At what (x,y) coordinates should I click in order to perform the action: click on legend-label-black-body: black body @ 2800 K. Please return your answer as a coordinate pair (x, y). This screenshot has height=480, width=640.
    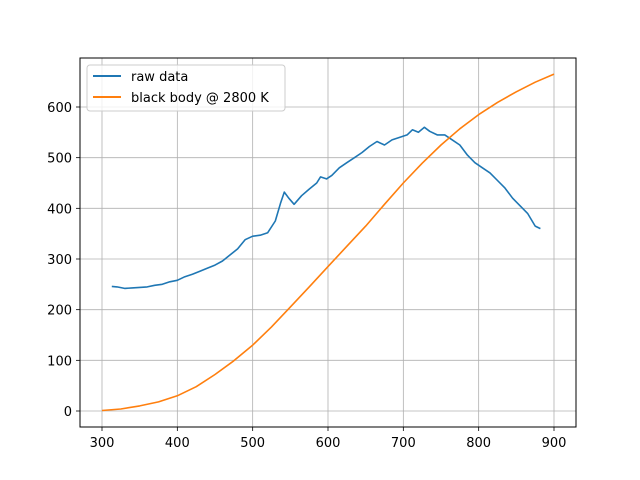
    Looking at the image, I should click on (200, 98).